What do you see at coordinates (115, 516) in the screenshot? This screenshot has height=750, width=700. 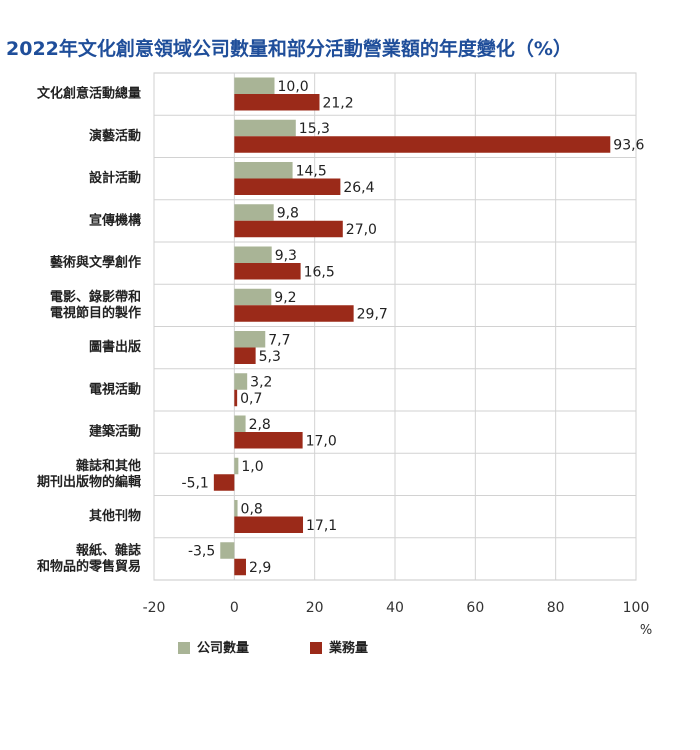 I see `category-label: 其他刊物` at bounding box center [115, 516].